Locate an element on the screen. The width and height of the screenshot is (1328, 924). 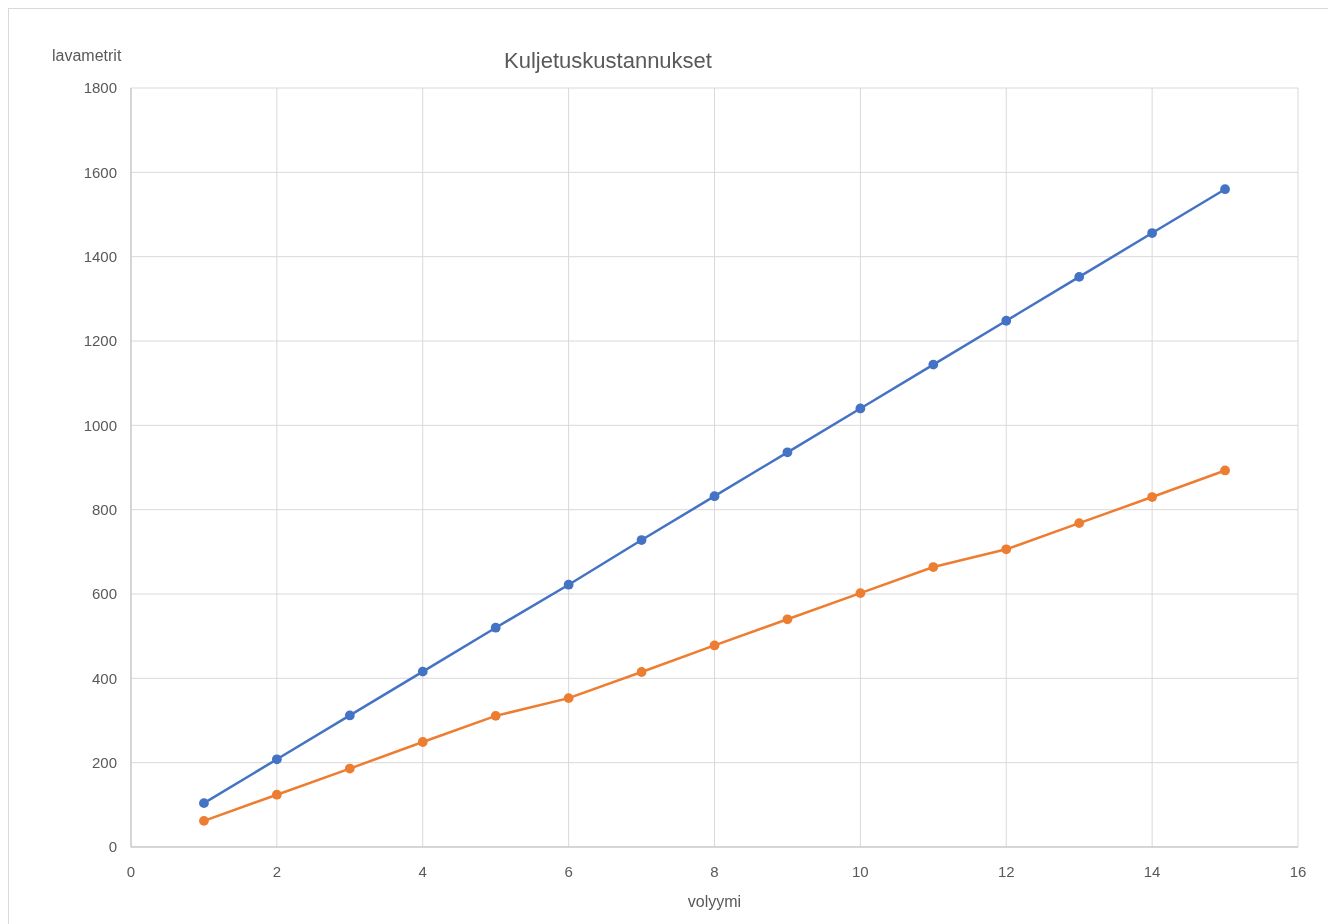
y-tick-label: 200 is located at coordinates (104, 762).